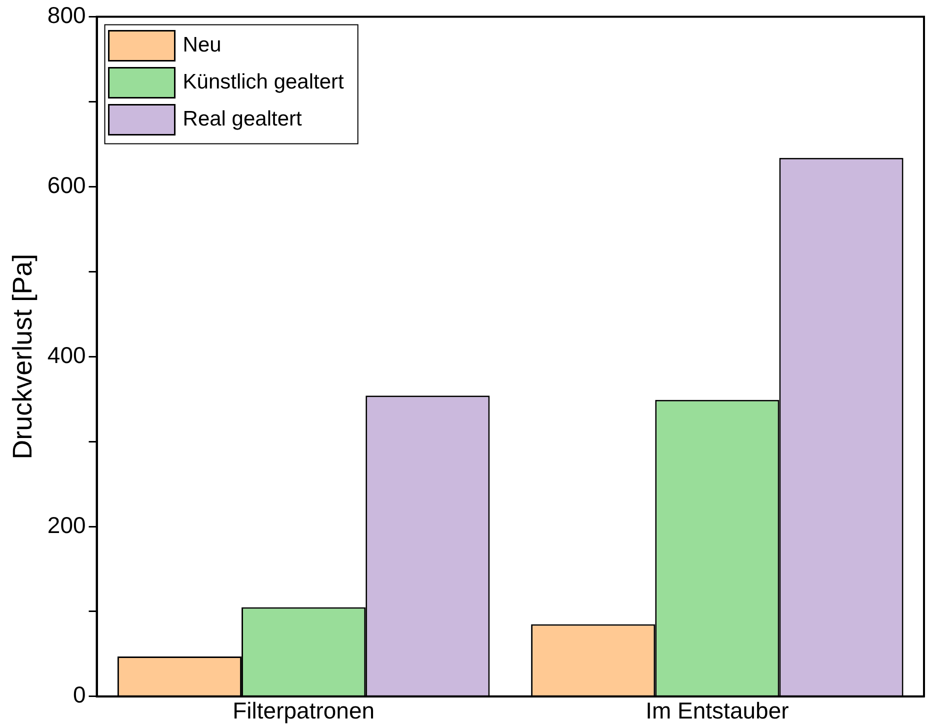  I want to click on y-tick-label: 0, so click(79, 695).